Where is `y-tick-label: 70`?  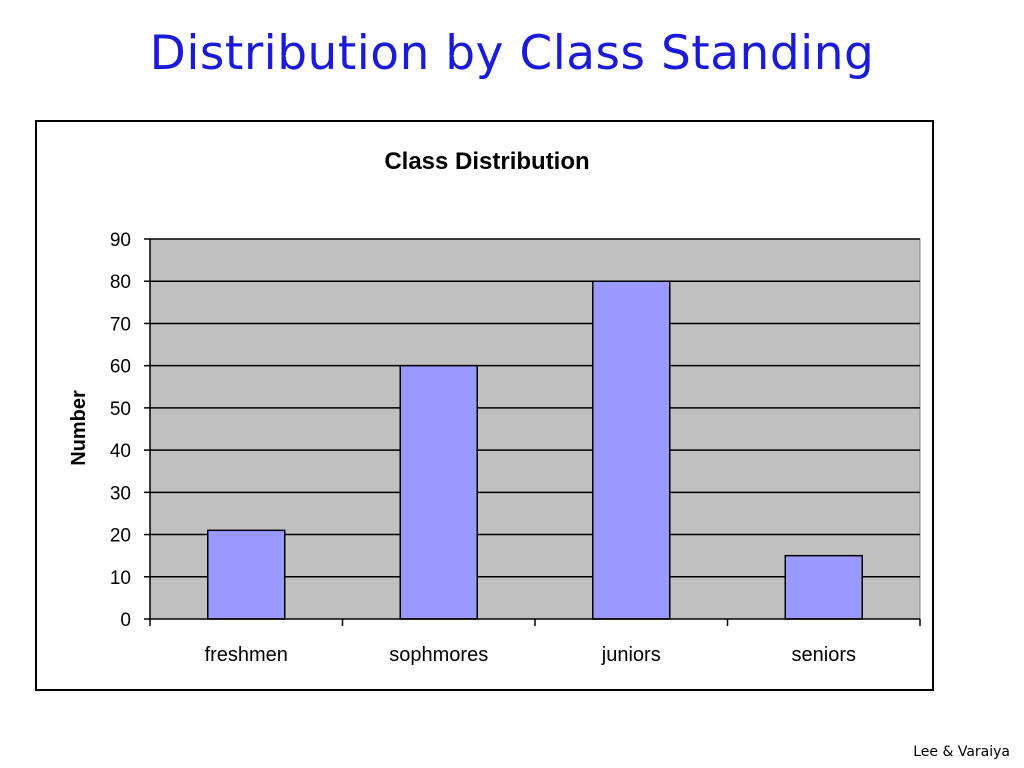
y-tick-label: 70 is located at coordinates (120, 324).